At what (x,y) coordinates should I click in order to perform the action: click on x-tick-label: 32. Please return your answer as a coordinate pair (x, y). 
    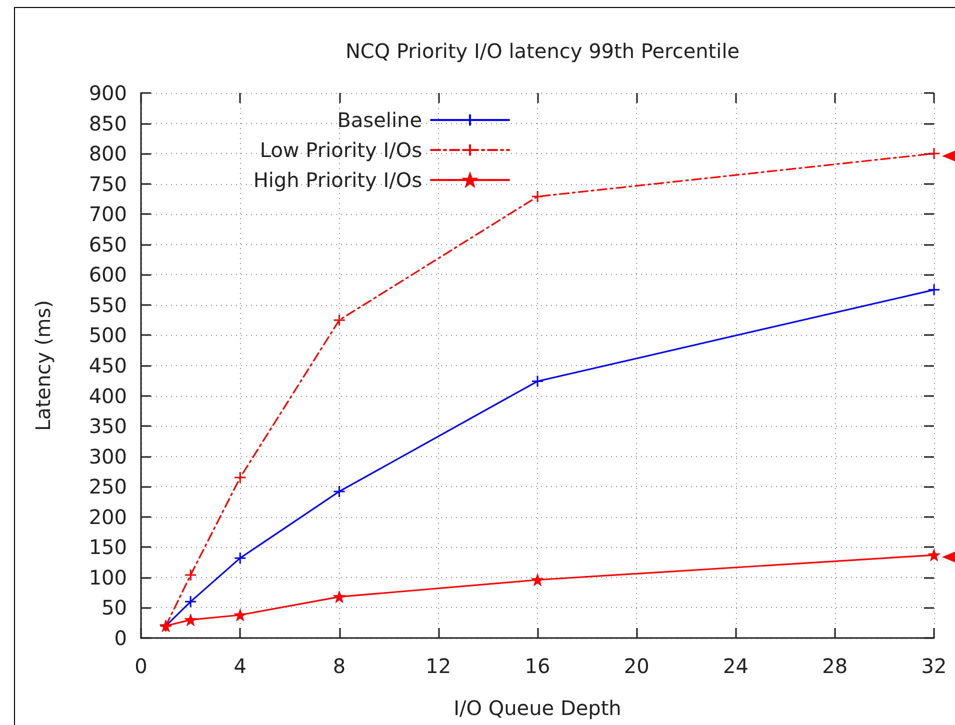
    Looking at the image, I should click on (934, 666).